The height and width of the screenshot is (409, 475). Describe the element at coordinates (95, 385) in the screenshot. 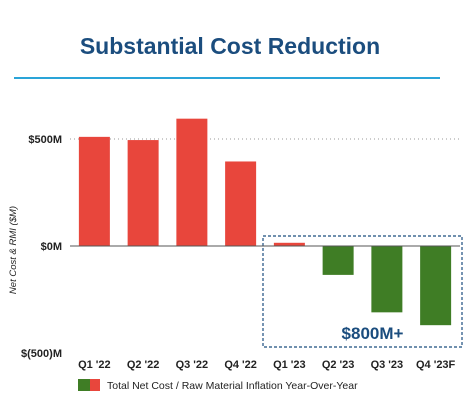

I see `legend-swatch-red` at that location.